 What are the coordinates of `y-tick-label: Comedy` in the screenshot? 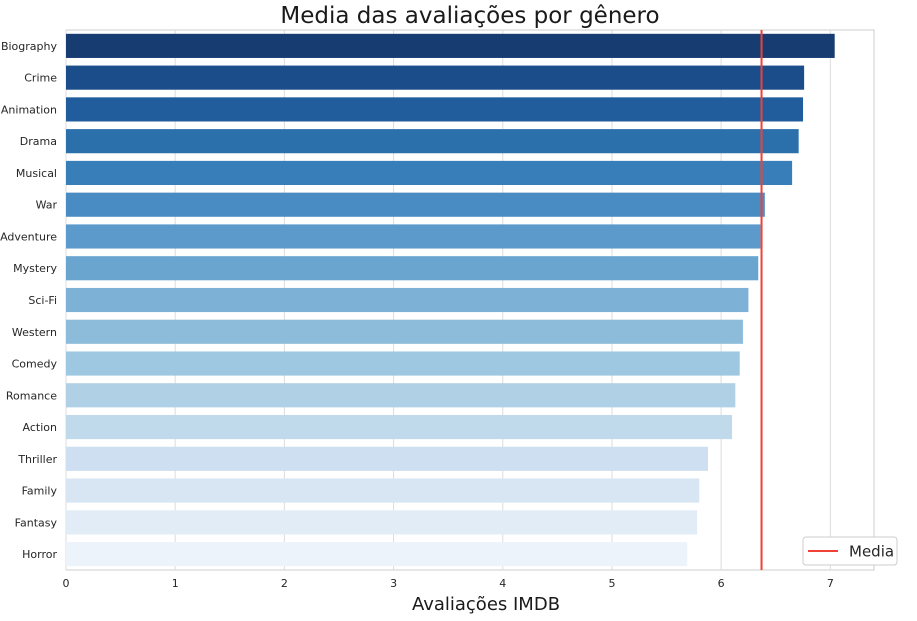 It's located at (35, 364).